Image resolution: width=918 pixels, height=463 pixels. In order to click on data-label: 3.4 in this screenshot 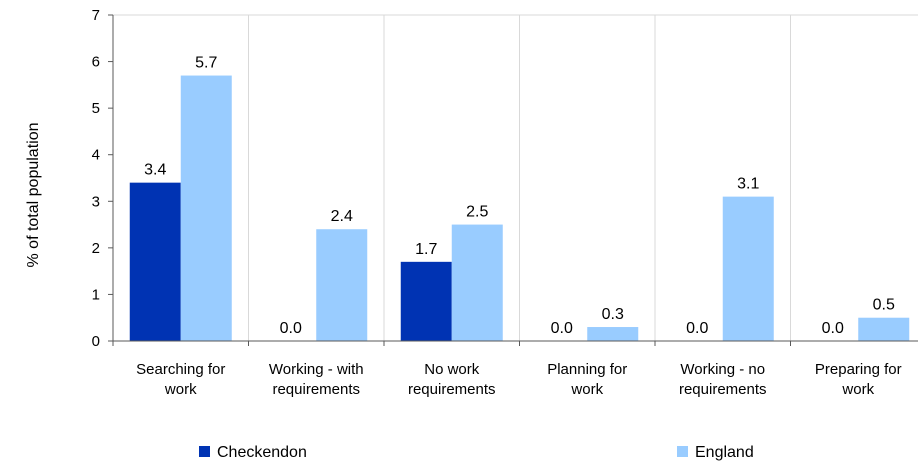, I will do `click(155, 170)`.